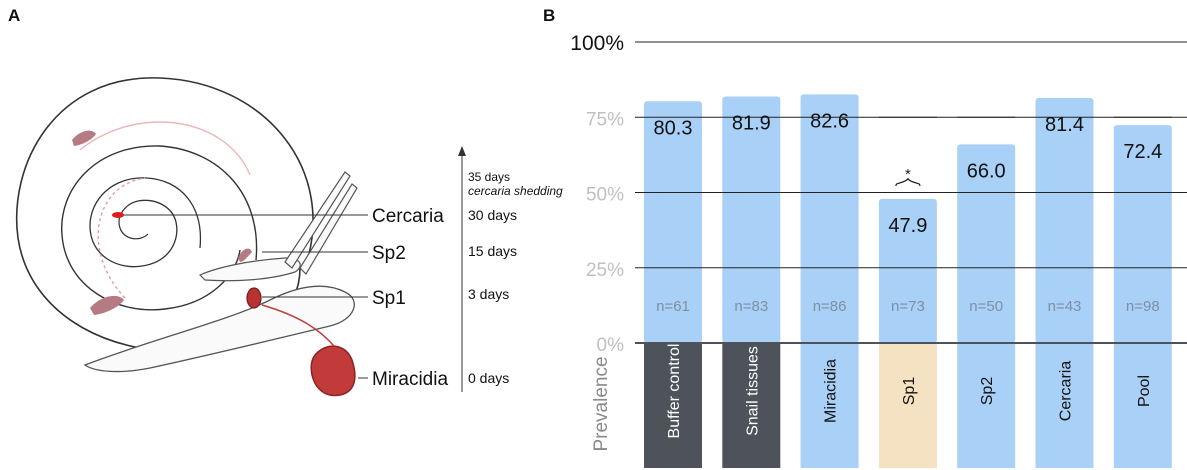  I want to click on bar-n-label: n=43, so click(1065, 306).